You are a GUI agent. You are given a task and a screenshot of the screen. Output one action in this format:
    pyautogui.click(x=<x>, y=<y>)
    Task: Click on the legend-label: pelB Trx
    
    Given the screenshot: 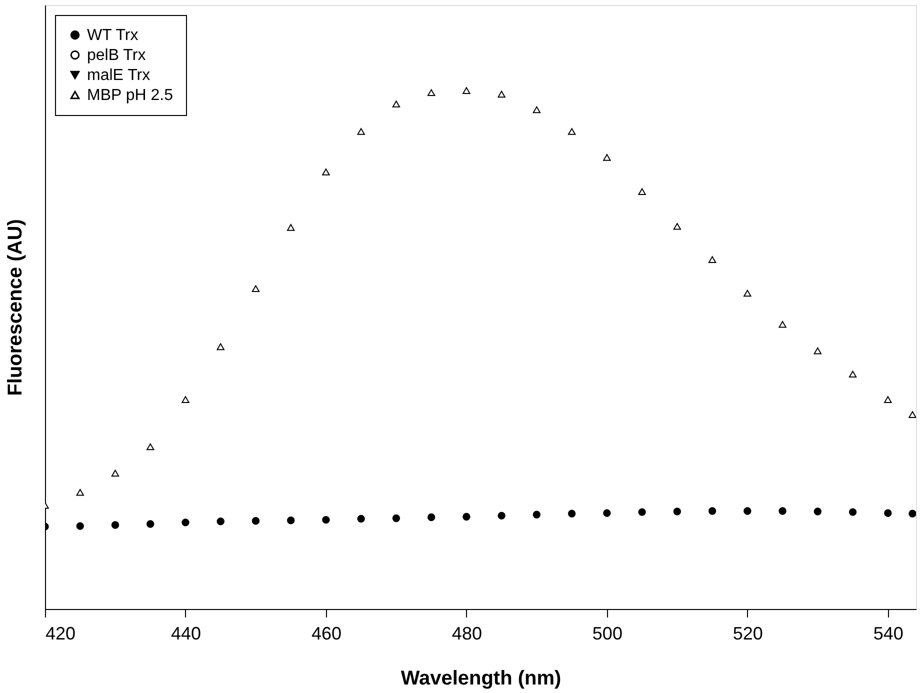 What is the action you would take?
    pyautogui.click(x=116, y=55)
    